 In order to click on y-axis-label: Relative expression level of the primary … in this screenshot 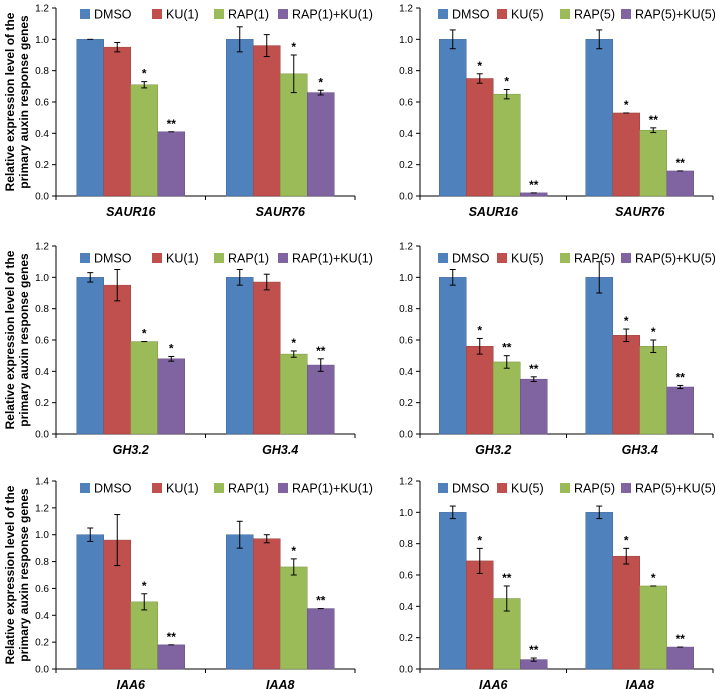, I will do `click(17, 101)`.